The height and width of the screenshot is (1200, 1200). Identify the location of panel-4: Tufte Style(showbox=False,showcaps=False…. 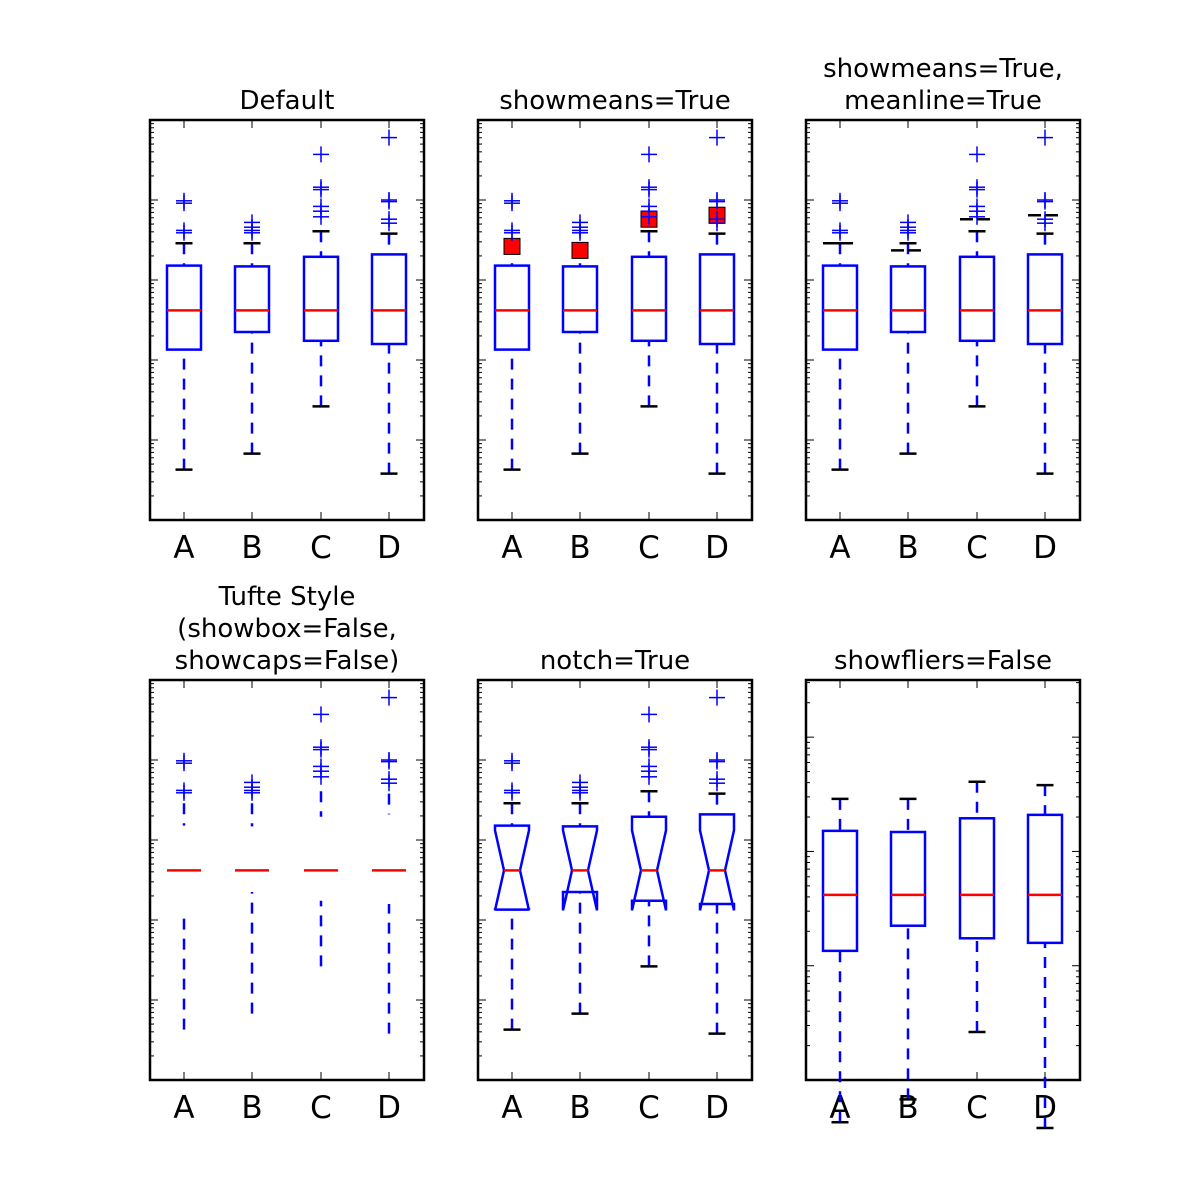
(287, 854).